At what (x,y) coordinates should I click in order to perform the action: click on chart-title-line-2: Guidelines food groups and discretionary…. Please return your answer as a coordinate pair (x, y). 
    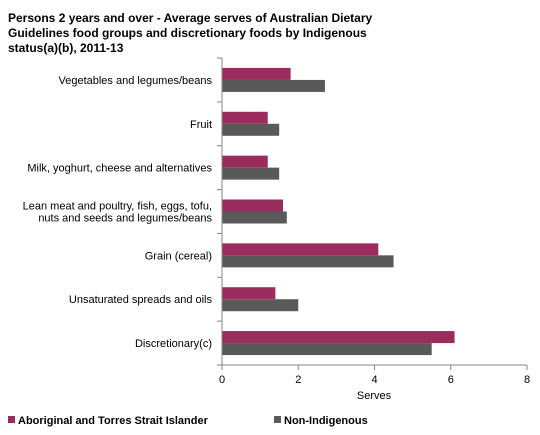
    Looking at the image, I should click on (187, 33).